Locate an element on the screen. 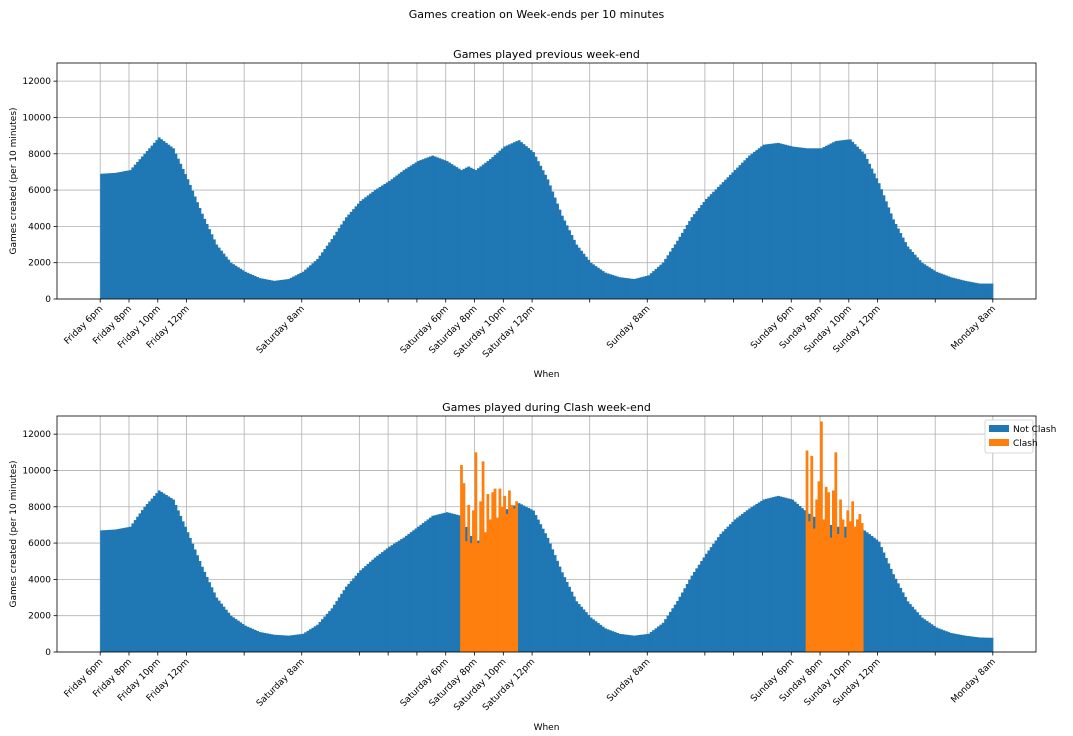 The image size is (1073, 736). y-axis-label: Games created (per 10 minutes) is located at coordinates (14, 533).